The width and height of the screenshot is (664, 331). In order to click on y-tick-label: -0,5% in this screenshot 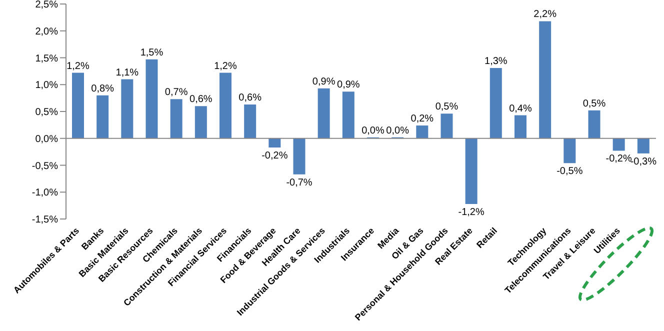, I will do `click(45, 166)`.